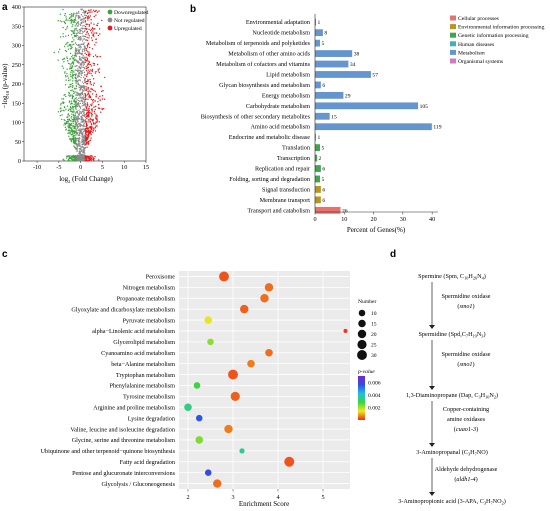 This screenshot has height=511, width=550. What do you see at coordinates (476, 45) in the screenshot?
I see `bar-legend-label: Human diseases` at bounding box center [476, 45].